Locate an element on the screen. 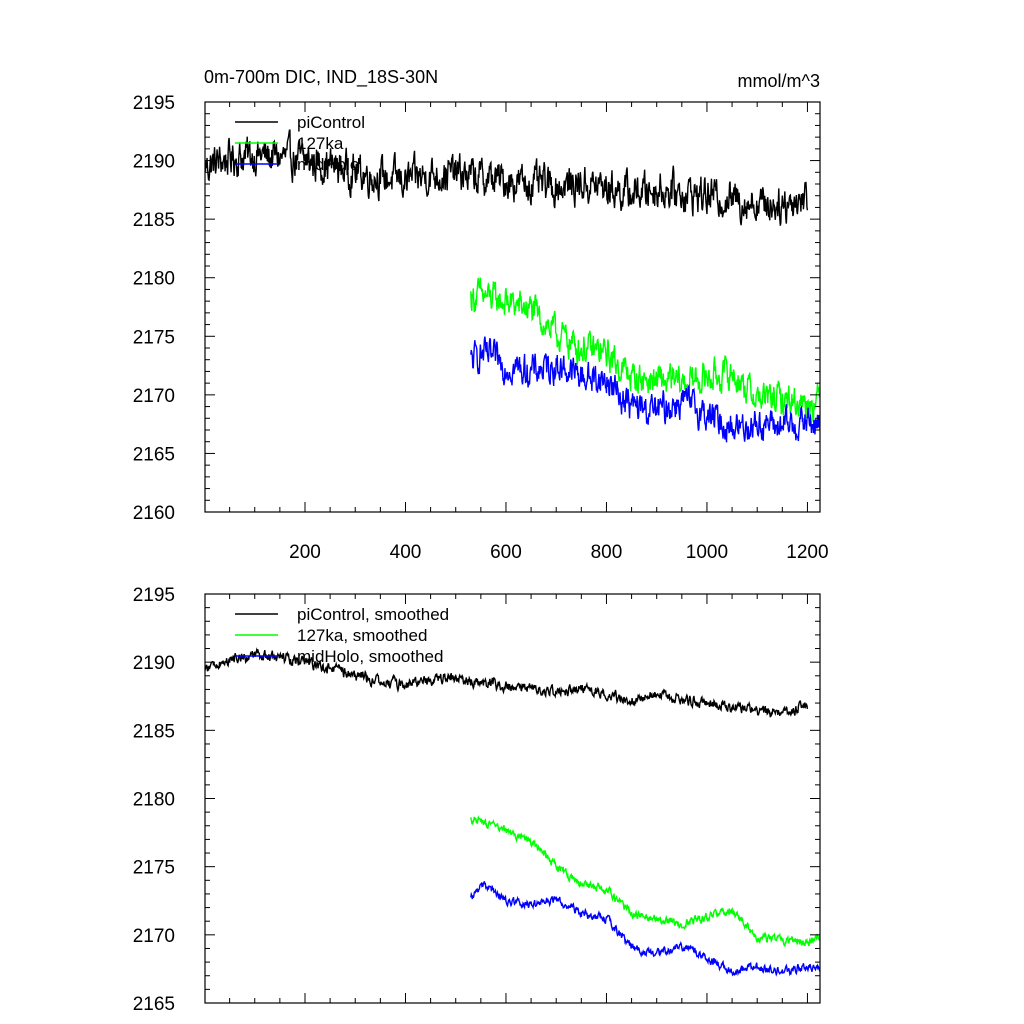 The width and height of the screenshot is (1024, 1024). x-tick-label: 1000 is located at coordinates (707, 552).